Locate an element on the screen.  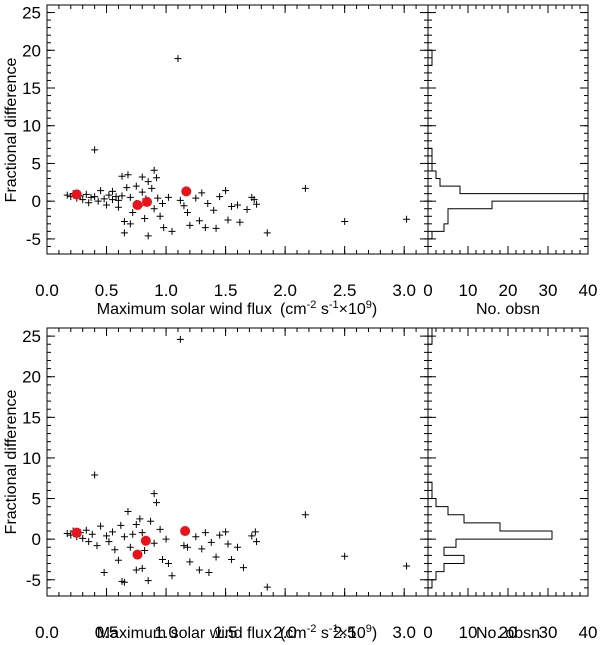
top-y-tick-label: -5 is located at coordinates (33, 239).